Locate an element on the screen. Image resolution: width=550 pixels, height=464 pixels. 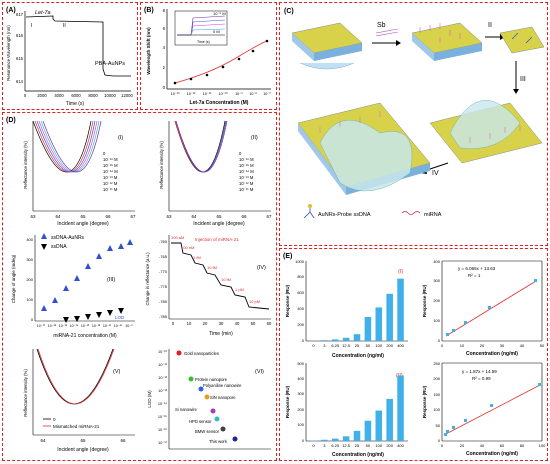
chip-bare is located at coordinates (327, 46).